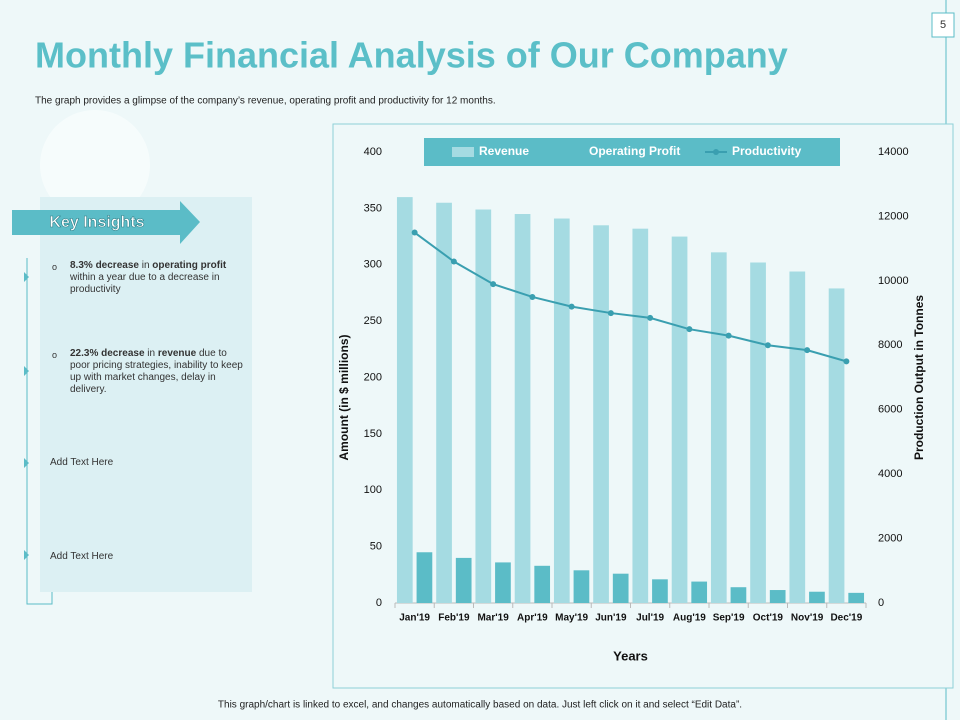 This screenshot has width=960, height=720. I want to click on x-tick-label: Jul'19, so click(650, 618).